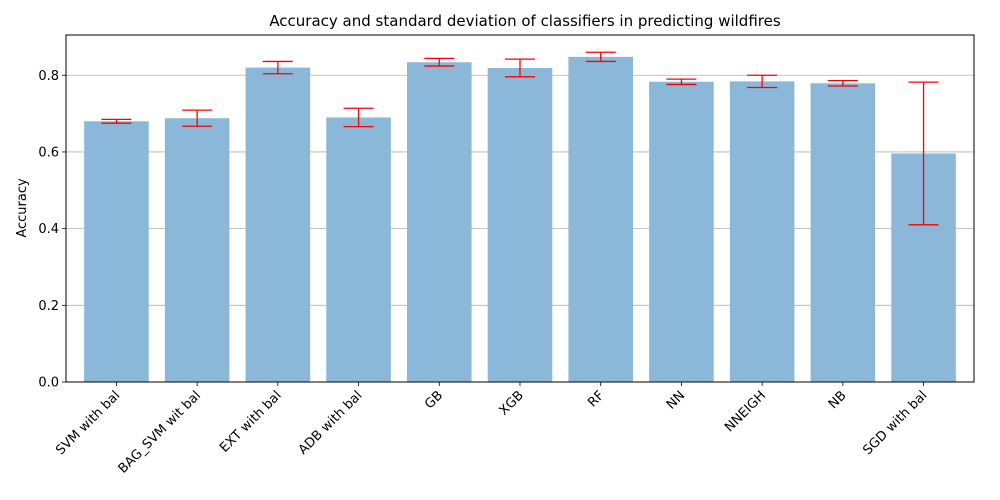 Image resolution: width=1000 pixels, height=500 pixels. Describe the element at coordinates (596, 399) in the screenshot. I see `x-tick-label: RF` at that location.